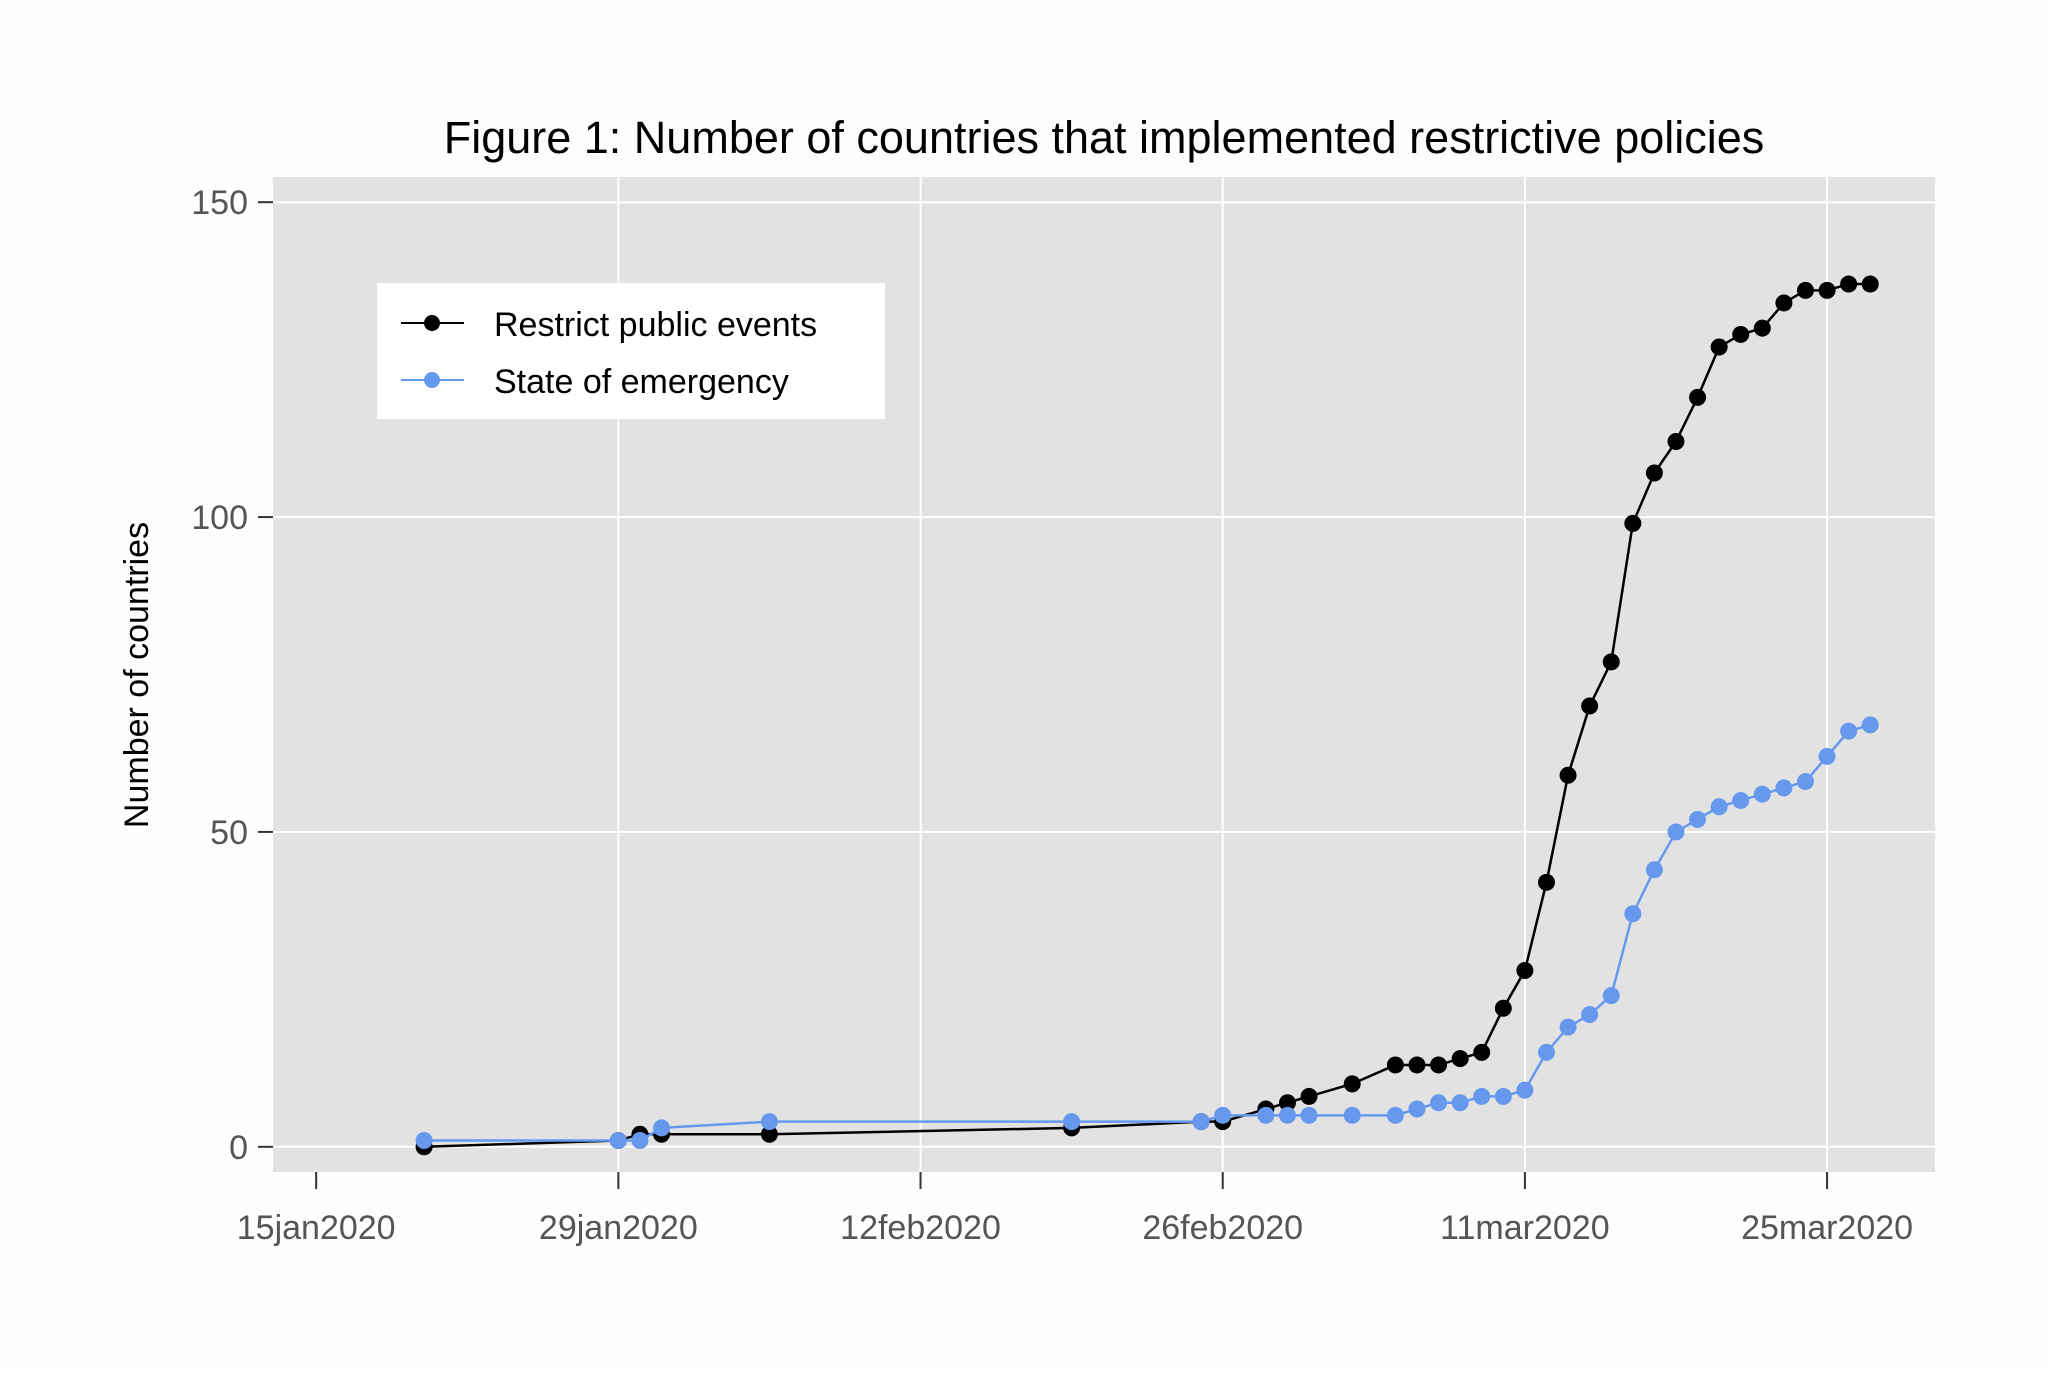  Describe the element at coordinates (920, 1228) in the screenshot. I see `x-tick-label: 12feb2020` at that location.